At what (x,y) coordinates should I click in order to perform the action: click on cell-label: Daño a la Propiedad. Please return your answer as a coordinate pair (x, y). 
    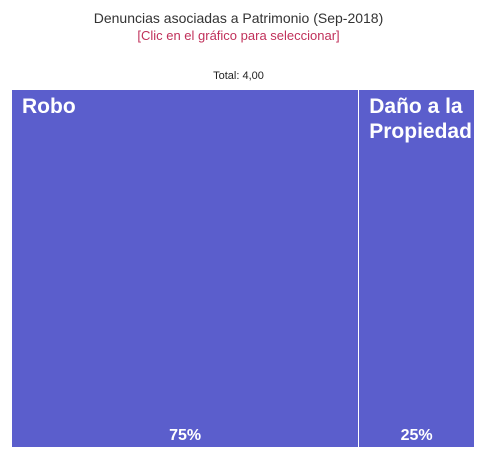
    Looking at the image, I should click on (420, 119).